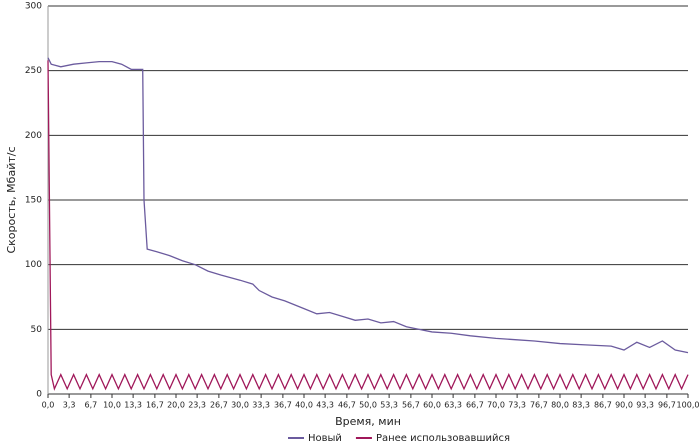 Image resolution: width=700 pixels, height=446 pixels. What do you see at coordinates (39, 395) in the screenshot?
I see `y-tick-label: 0` at bounding box center [39, 395].